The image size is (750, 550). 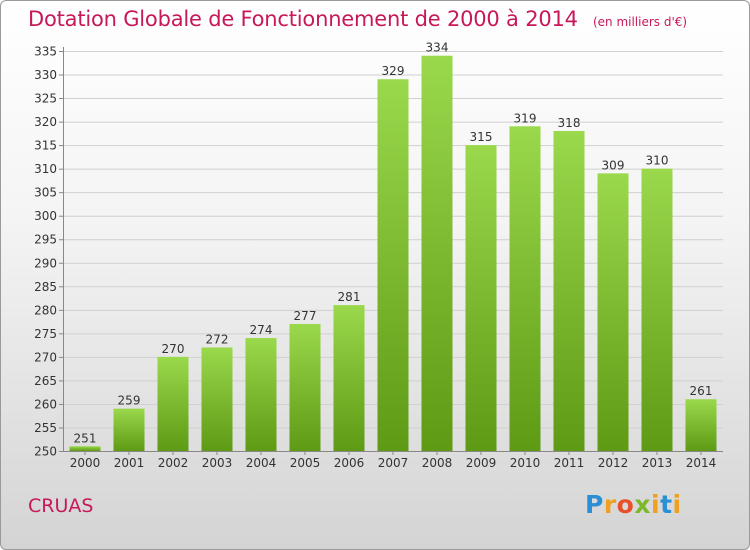 I want to click on y-tick-label: 320, so click(x=45, y=122).